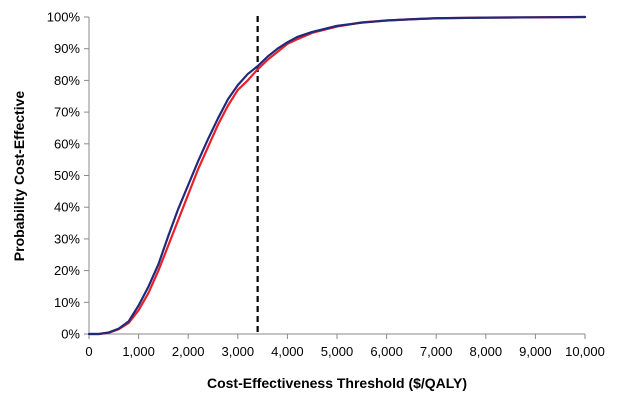 This screenshot has height=402, width=624. I want to click on y-tick-label: 50%, so click(67, 175).